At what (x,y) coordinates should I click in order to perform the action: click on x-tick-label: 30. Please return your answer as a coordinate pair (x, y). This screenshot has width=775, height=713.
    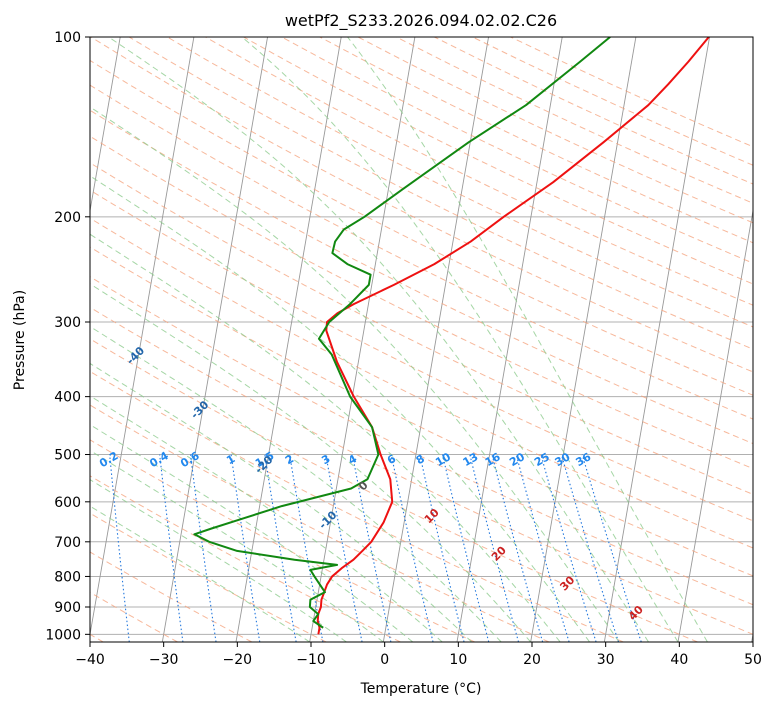
    Looking at the image, I should click on (606, 660).